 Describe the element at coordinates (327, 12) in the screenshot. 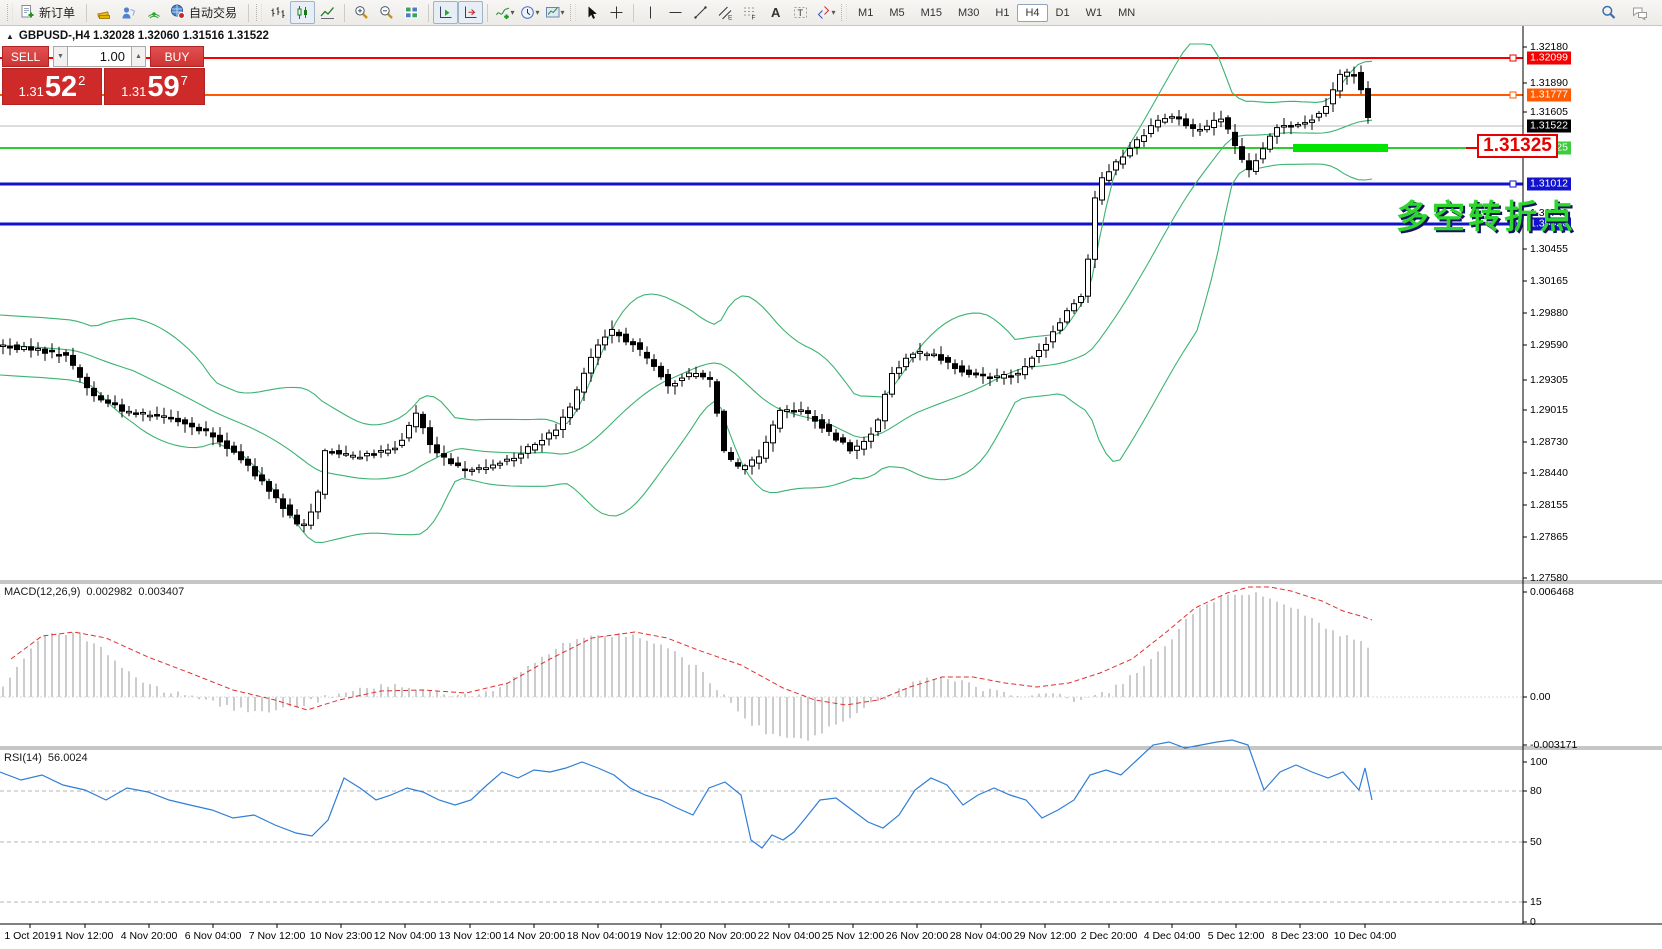

I see `line-chart-button` at that location.